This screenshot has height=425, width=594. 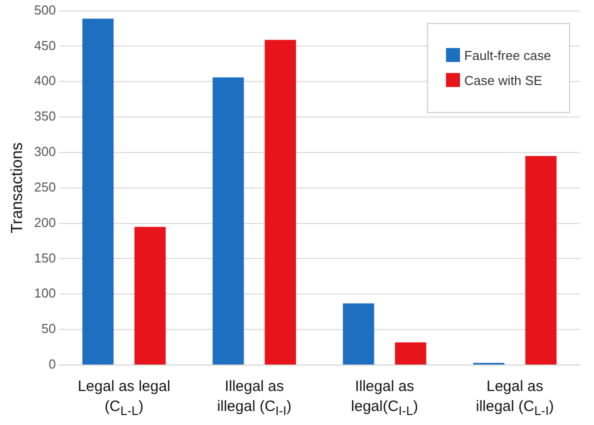 I want to click on x-tick-label: Legal as legal (C$_{L-L}$), so click(x=124, y=398).